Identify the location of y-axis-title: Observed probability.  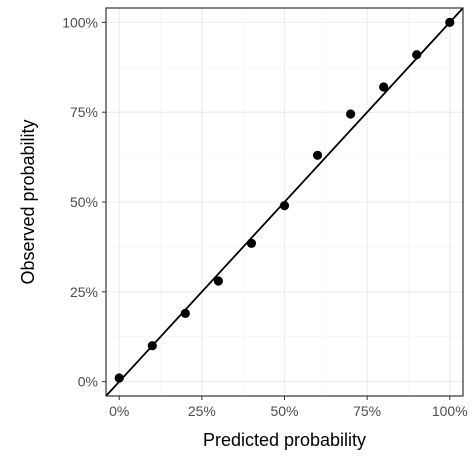
(28, 201).